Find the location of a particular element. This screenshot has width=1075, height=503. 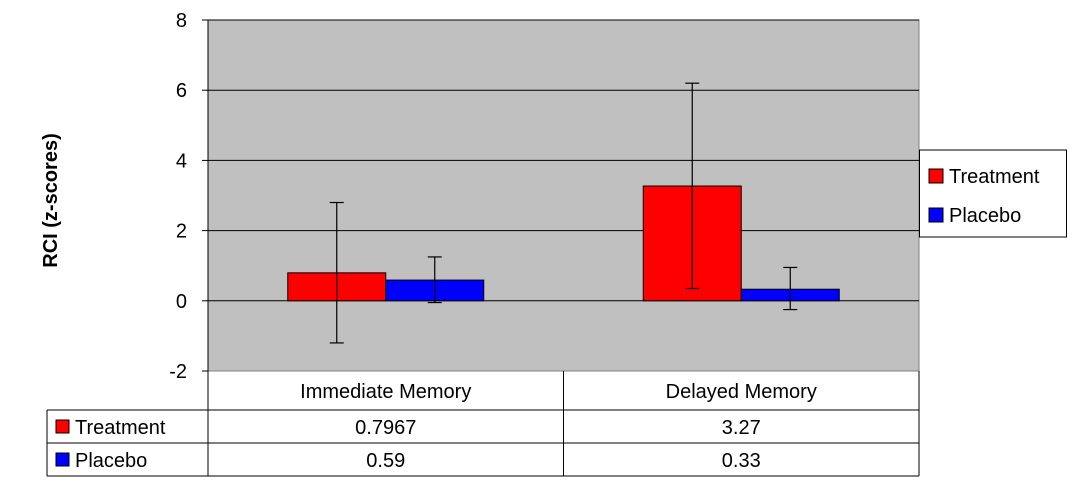

y-tick-label: 6 is located at coordinates (181, 91).